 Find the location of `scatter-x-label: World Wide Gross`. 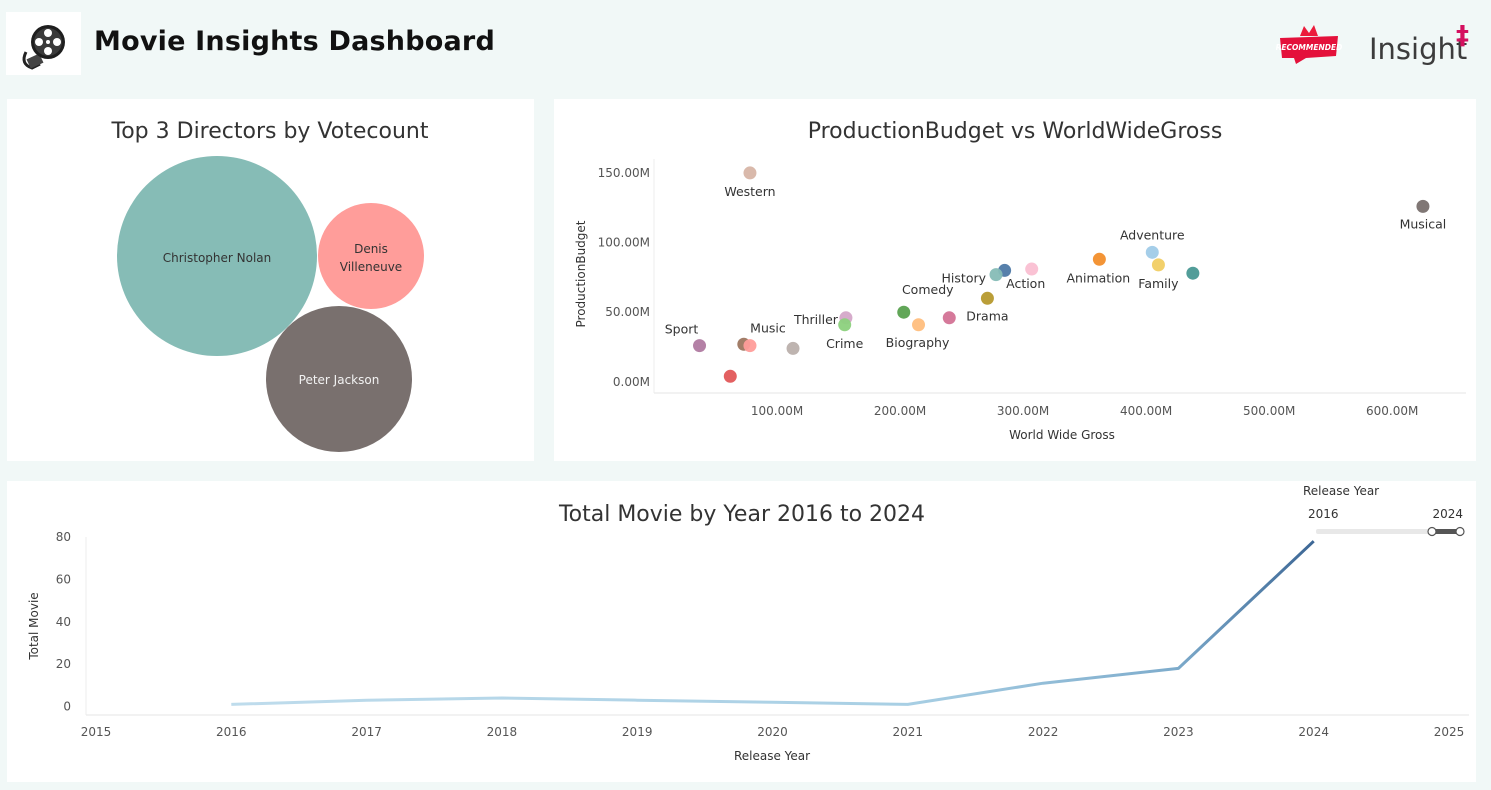

scatter-x-label: World Wide Gross is located at coordinates (1062, 435).